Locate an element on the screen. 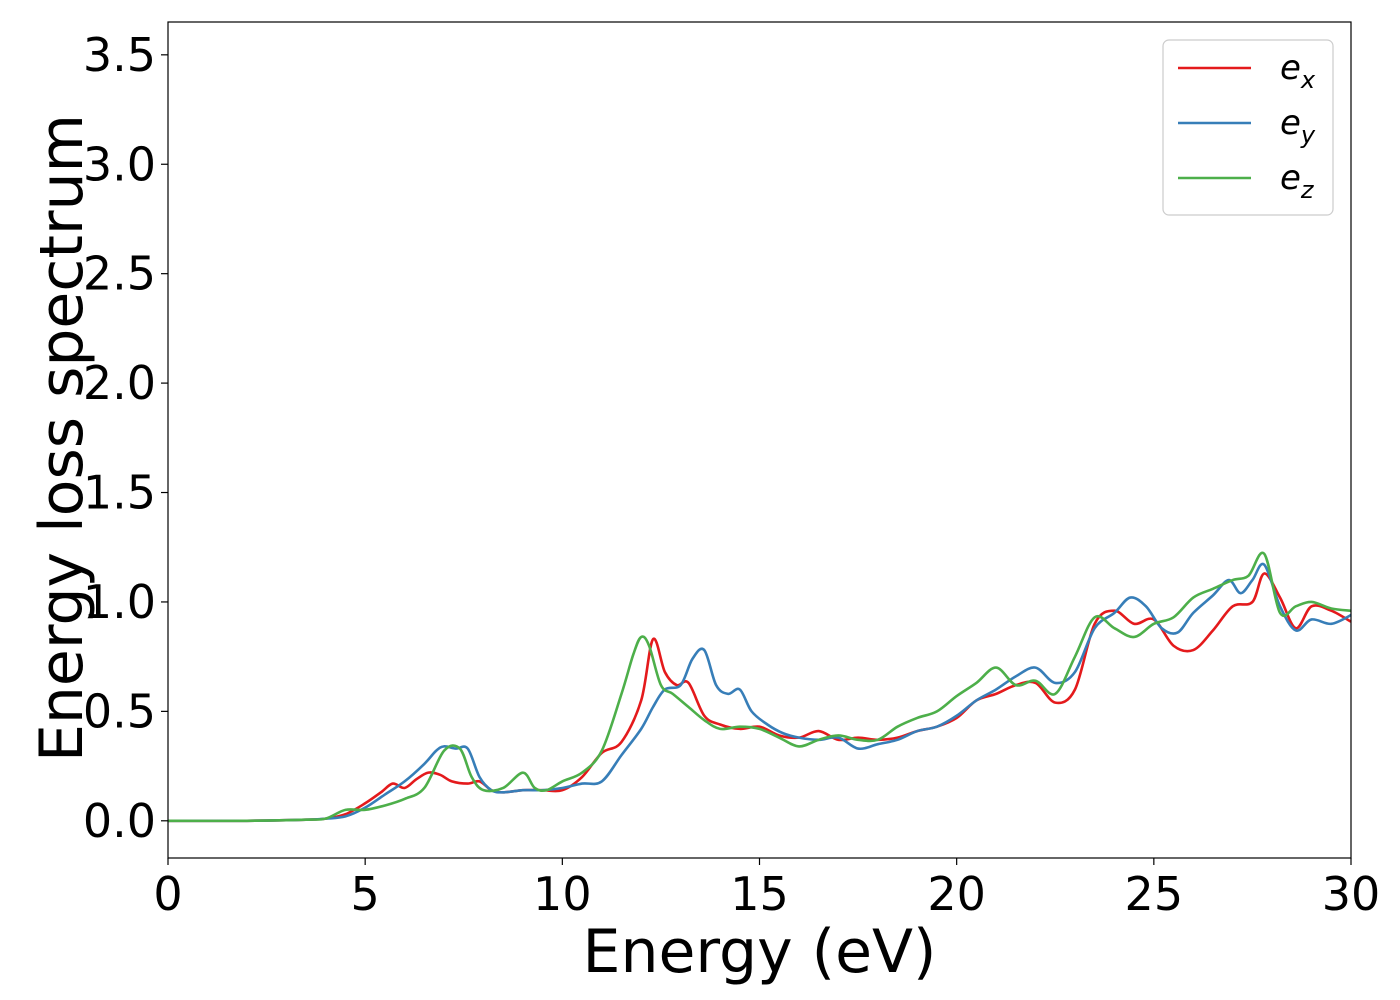  y-tick-label: 3.0 is located at coordinates (119, 164).